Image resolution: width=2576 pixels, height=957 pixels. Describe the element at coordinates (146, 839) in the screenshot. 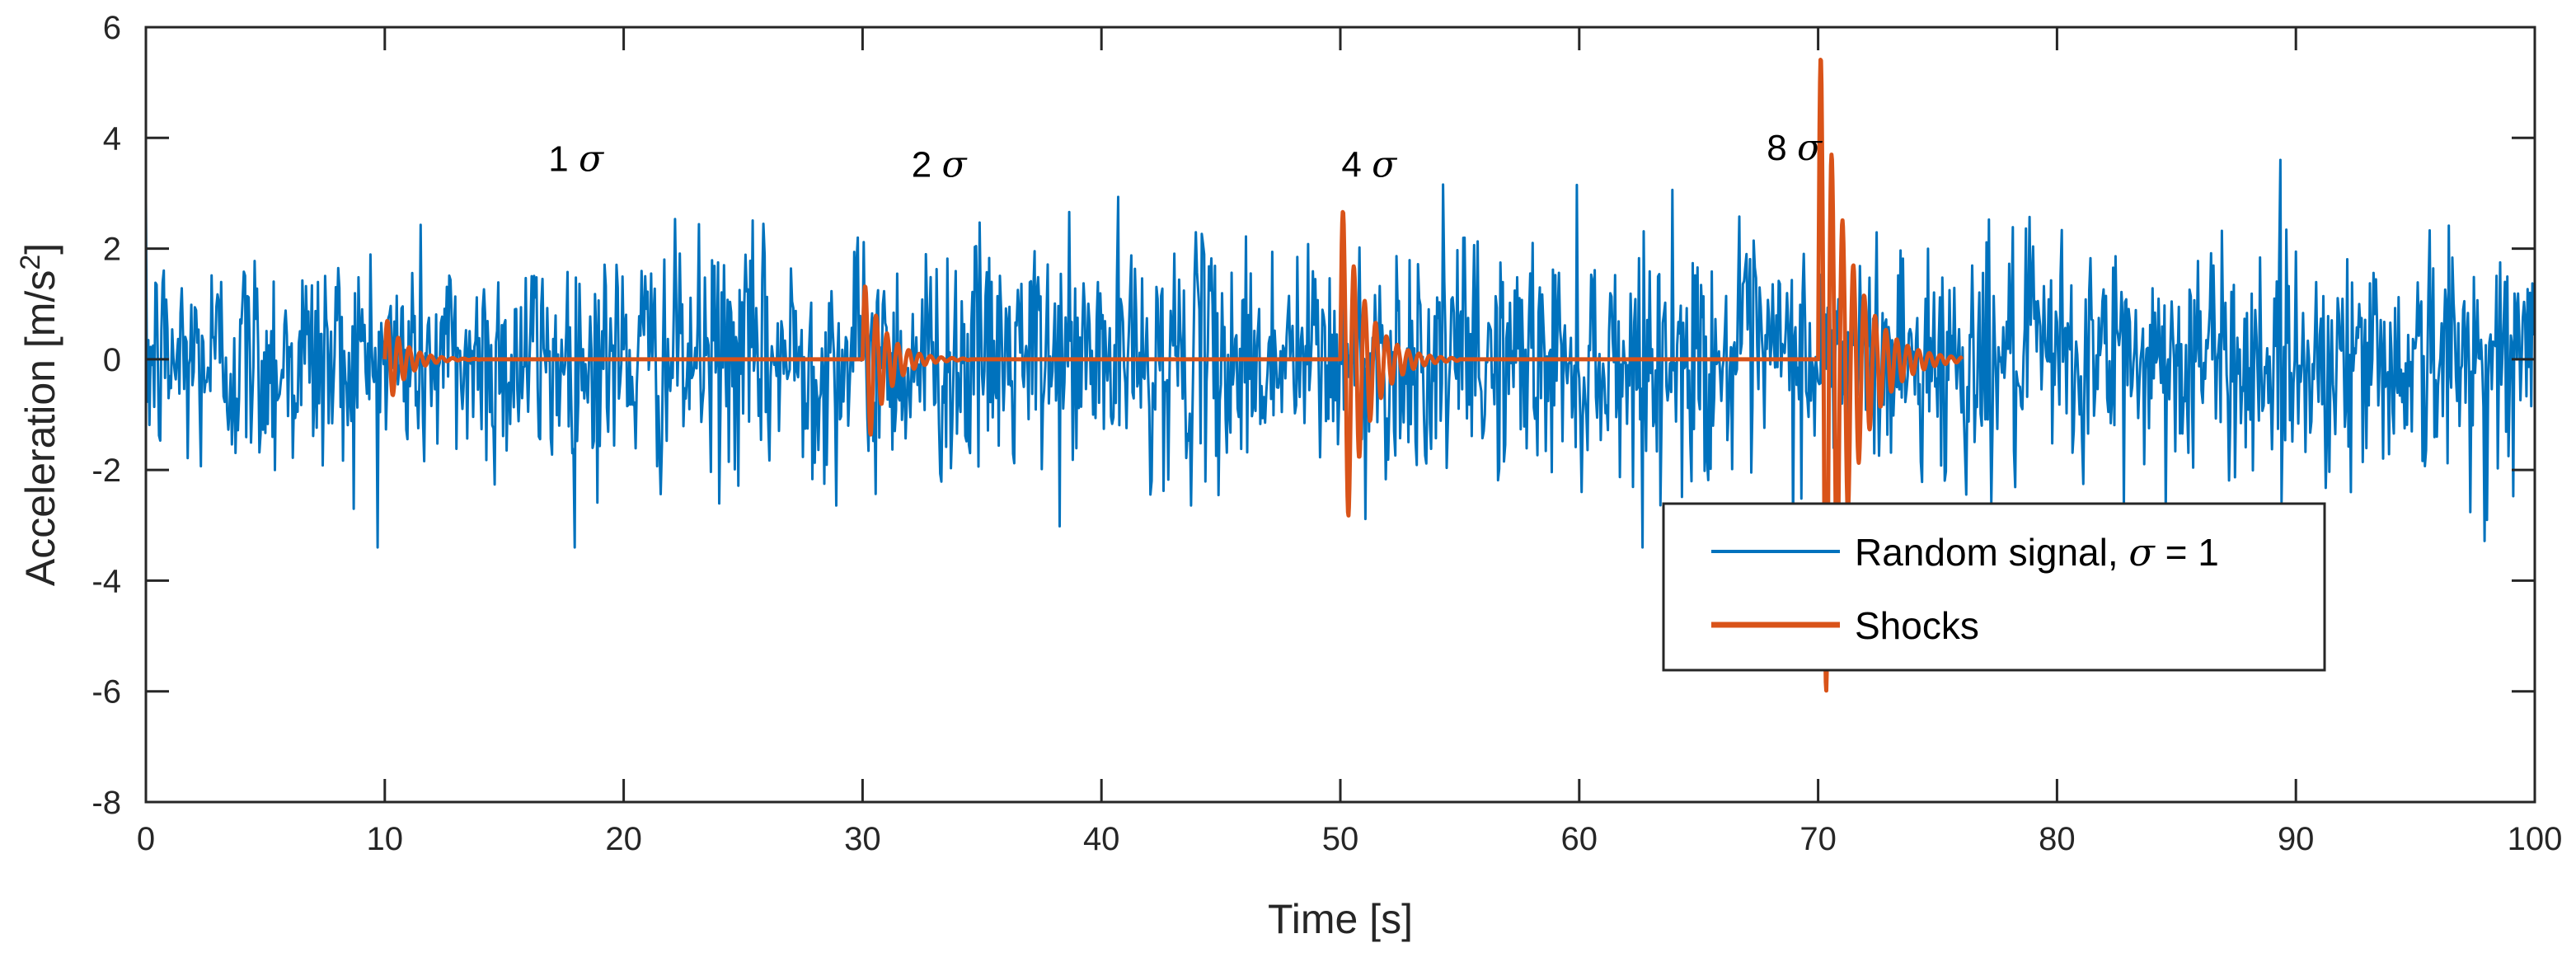

I see `x-tick-label: 0` at that location.